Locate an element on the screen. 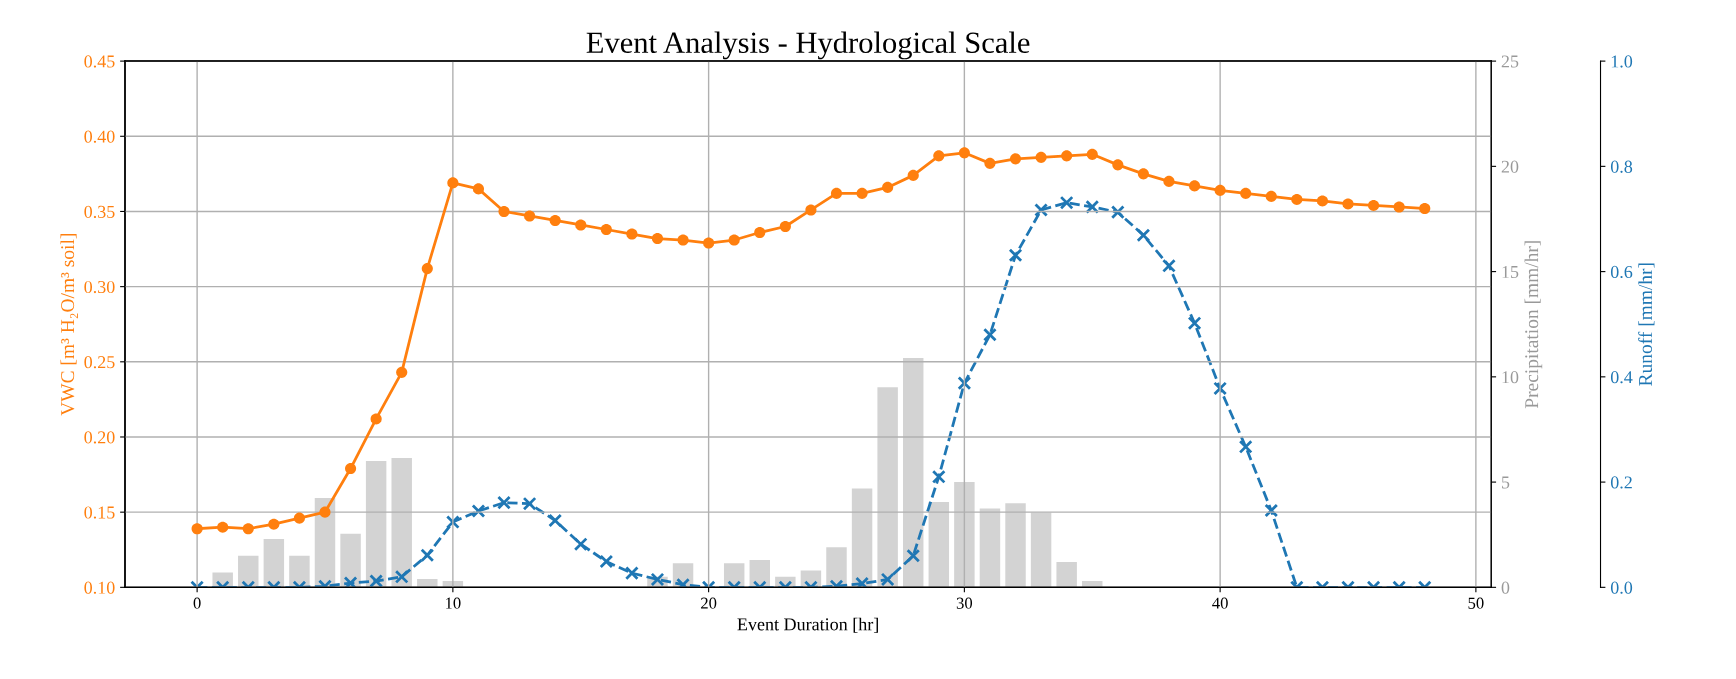 The image size is (1736, 679). y2-tick-label: 0 is located at coordinates (1505, 587).